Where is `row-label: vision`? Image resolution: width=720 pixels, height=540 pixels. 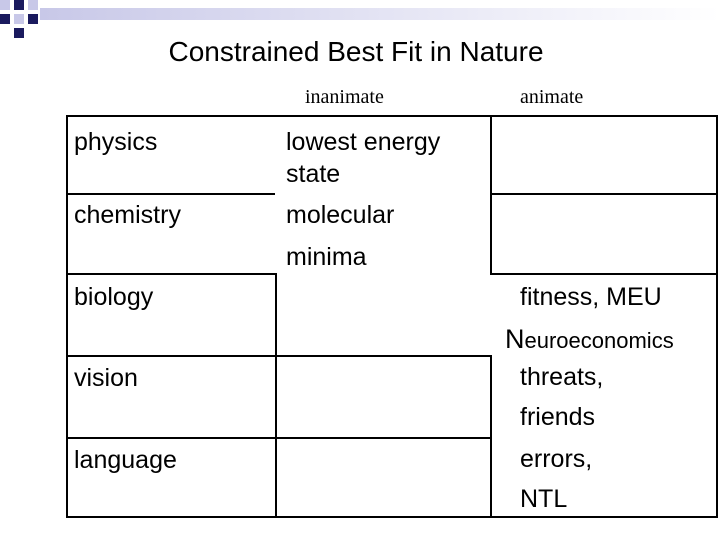
row-label: vision is located at coordinates (106, 378).